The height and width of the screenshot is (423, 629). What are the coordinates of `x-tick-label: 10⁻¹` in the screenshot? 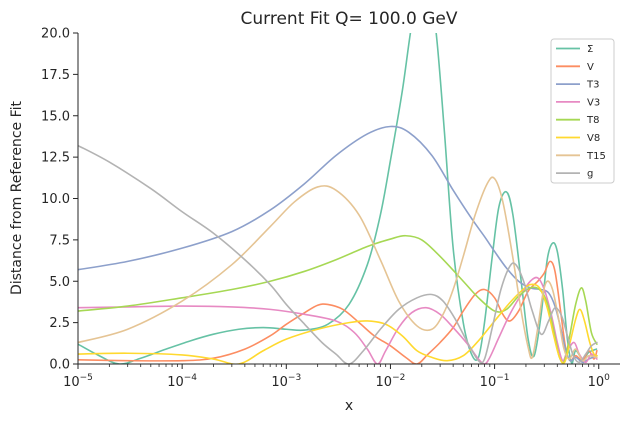 It's located at (495, 381).